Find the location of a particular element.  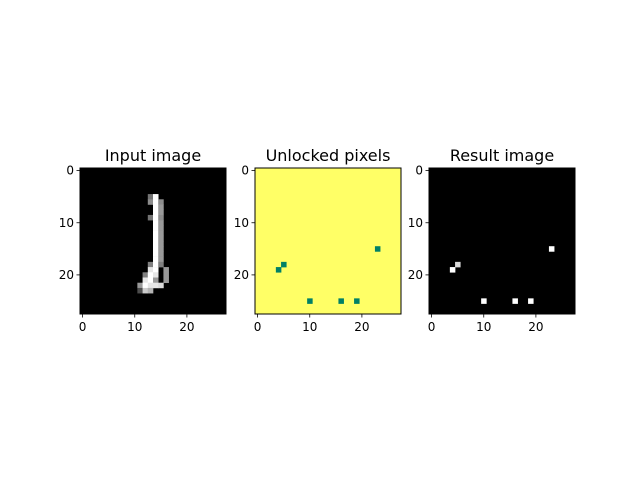

panel-unlocked-pixels: Unlocked pixels 0 10 20 0 10 20 is located at coordinates (318, 240).